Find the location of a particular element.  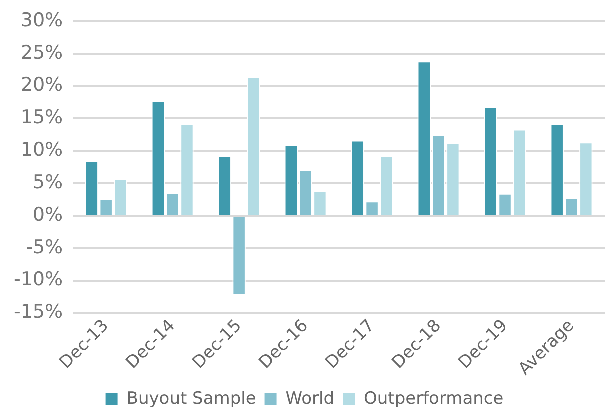

y-tick-label: 20% is located at coordinates (42, 85).